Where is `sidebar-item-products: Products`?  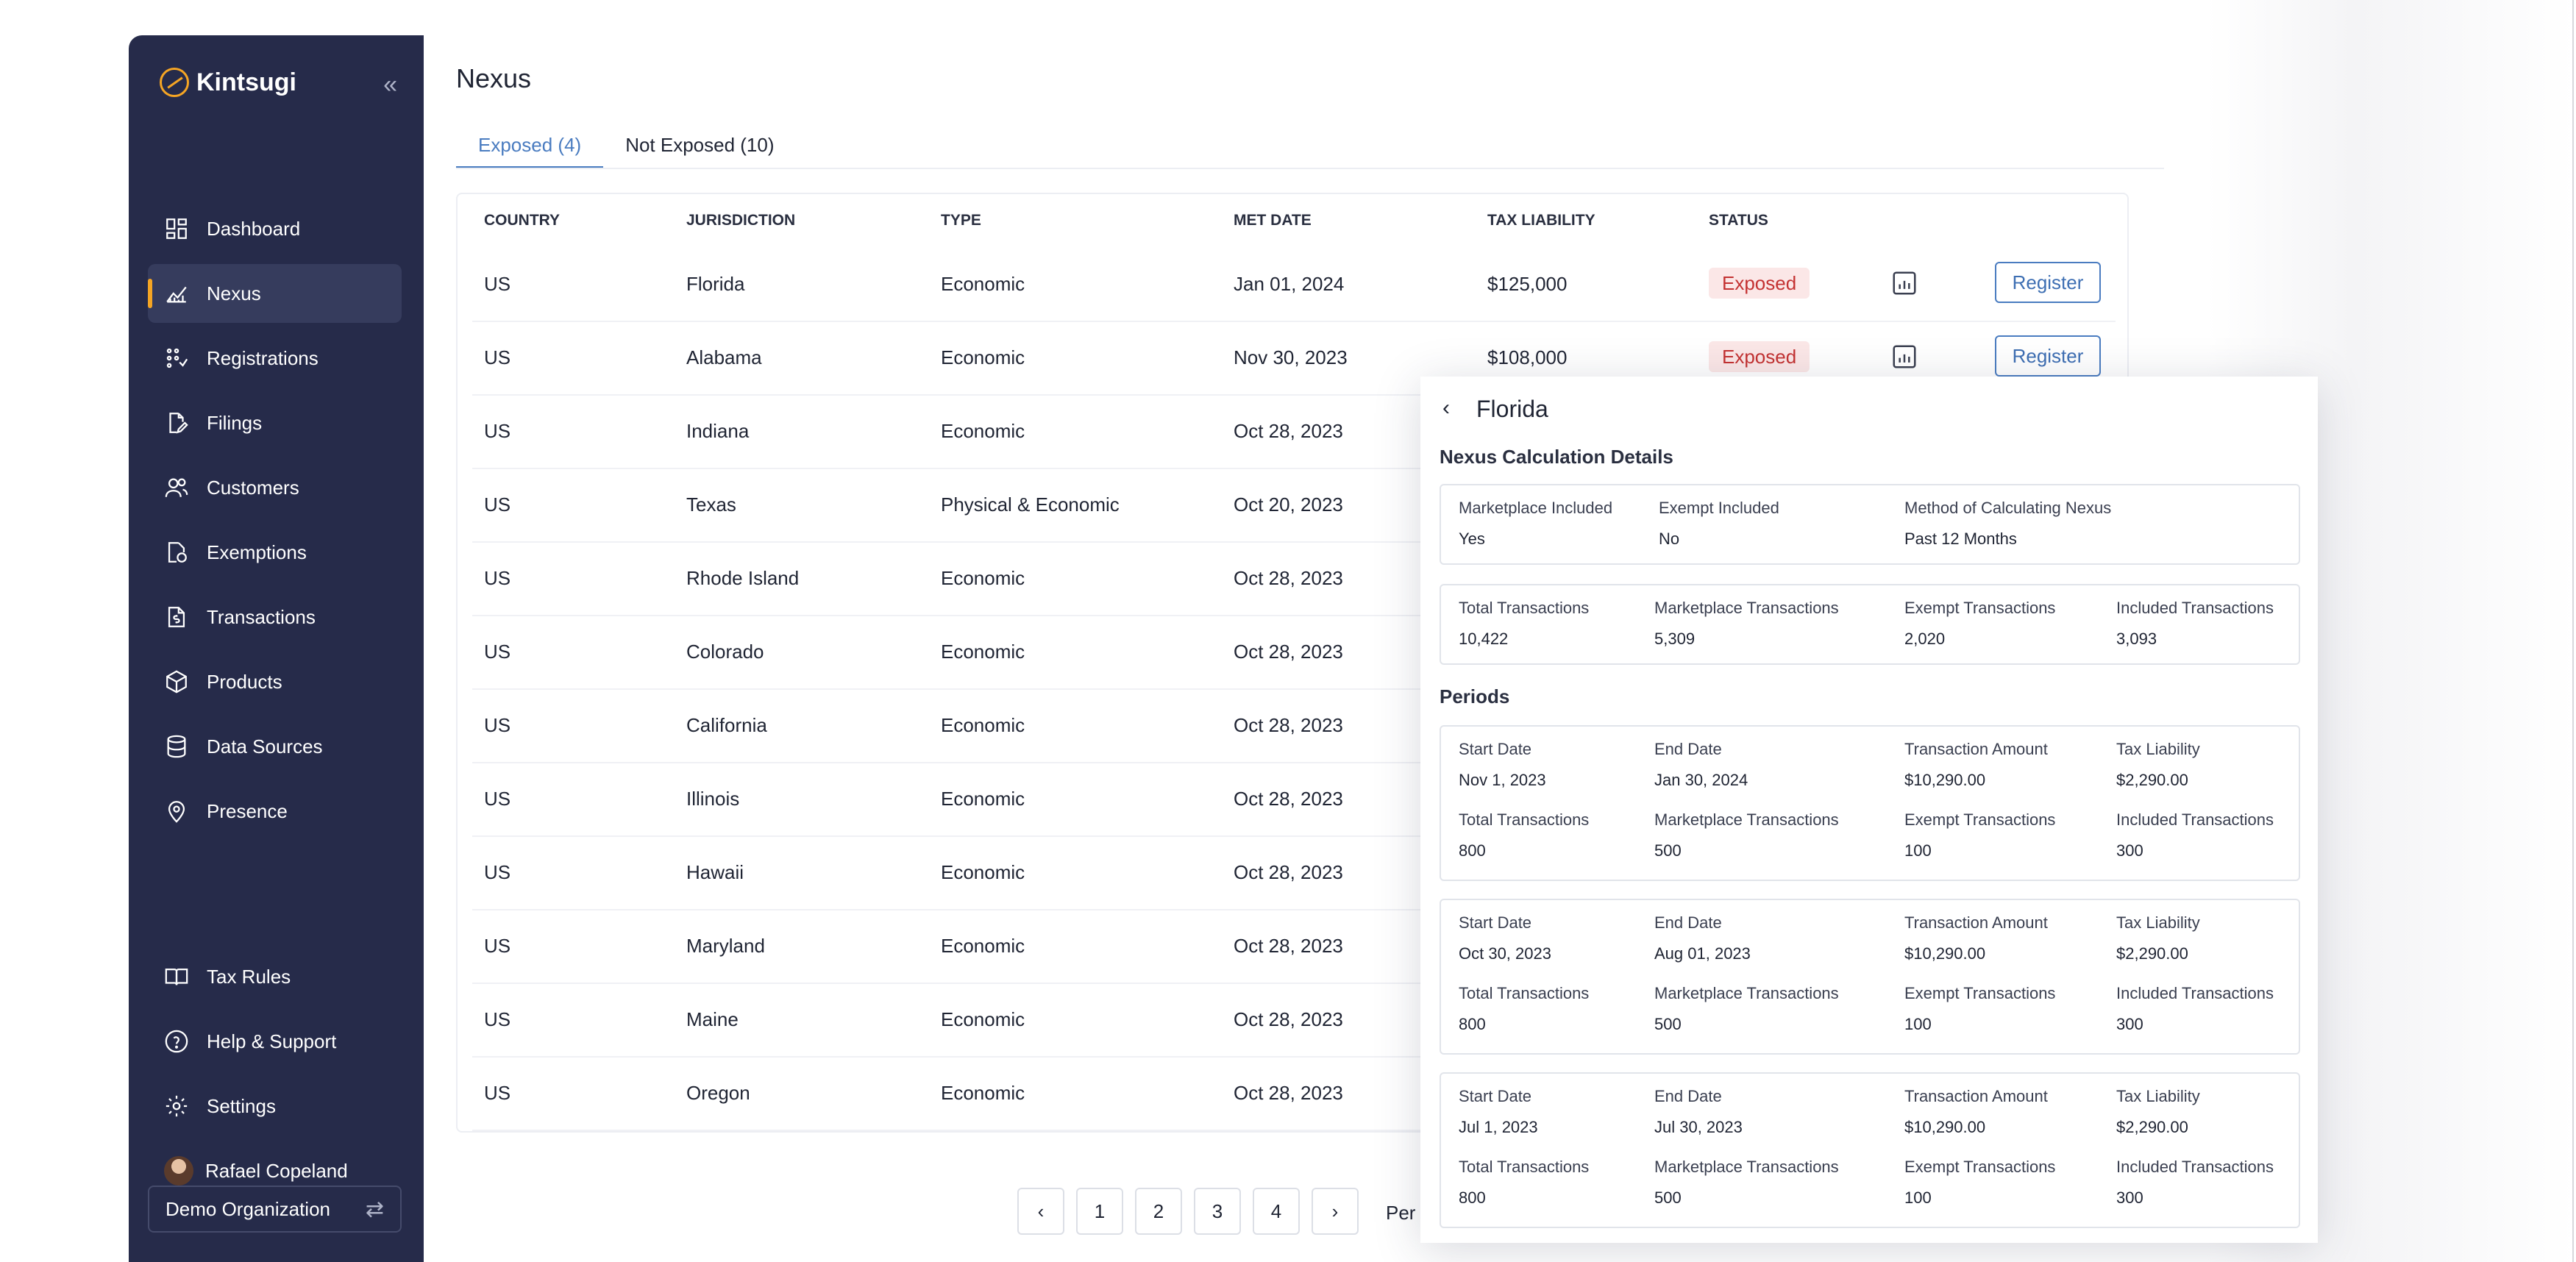
sidebar-item-products: Products is located at coordinates (275, 681).